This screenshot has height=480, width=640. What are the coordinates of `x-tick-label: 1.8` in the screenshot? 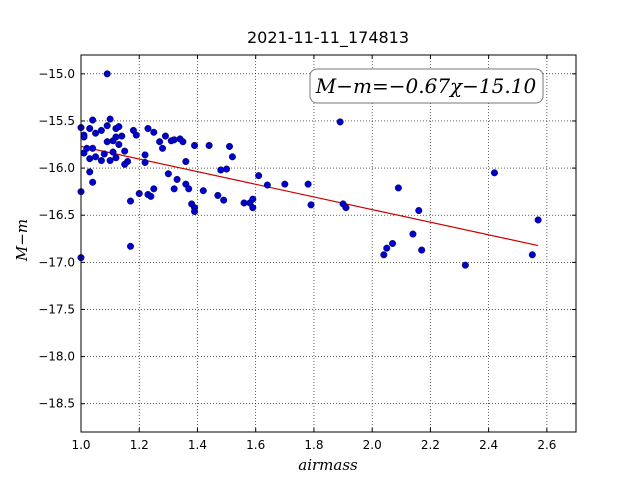 It's located at (313, 445).